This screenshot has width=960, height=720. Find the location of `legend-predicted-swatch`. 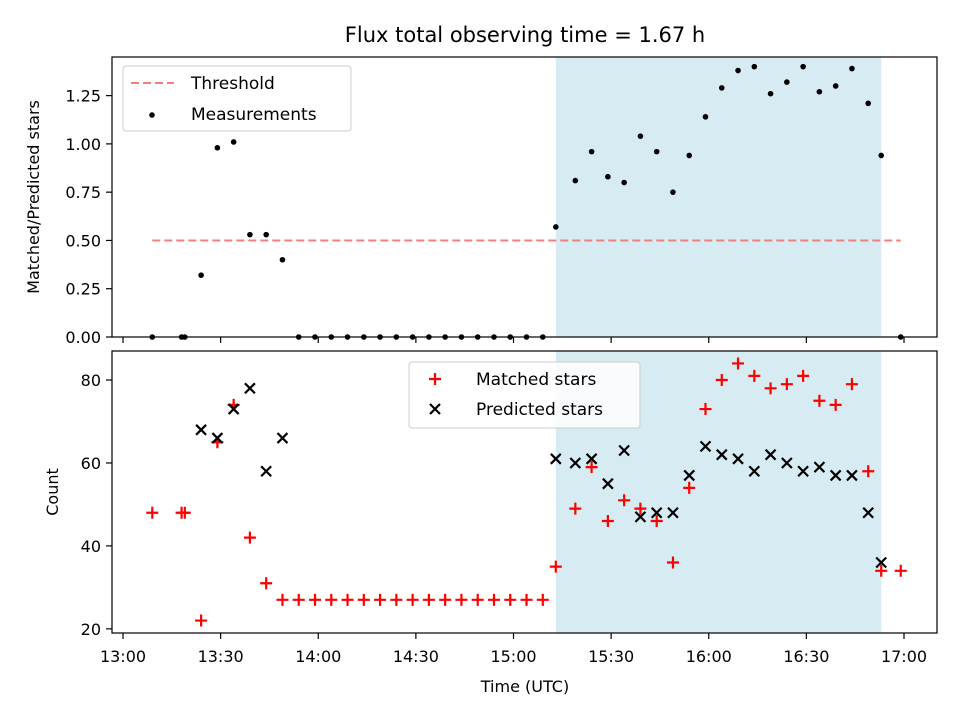

legend-predicted-swatch is located at coordinates (435, 409).